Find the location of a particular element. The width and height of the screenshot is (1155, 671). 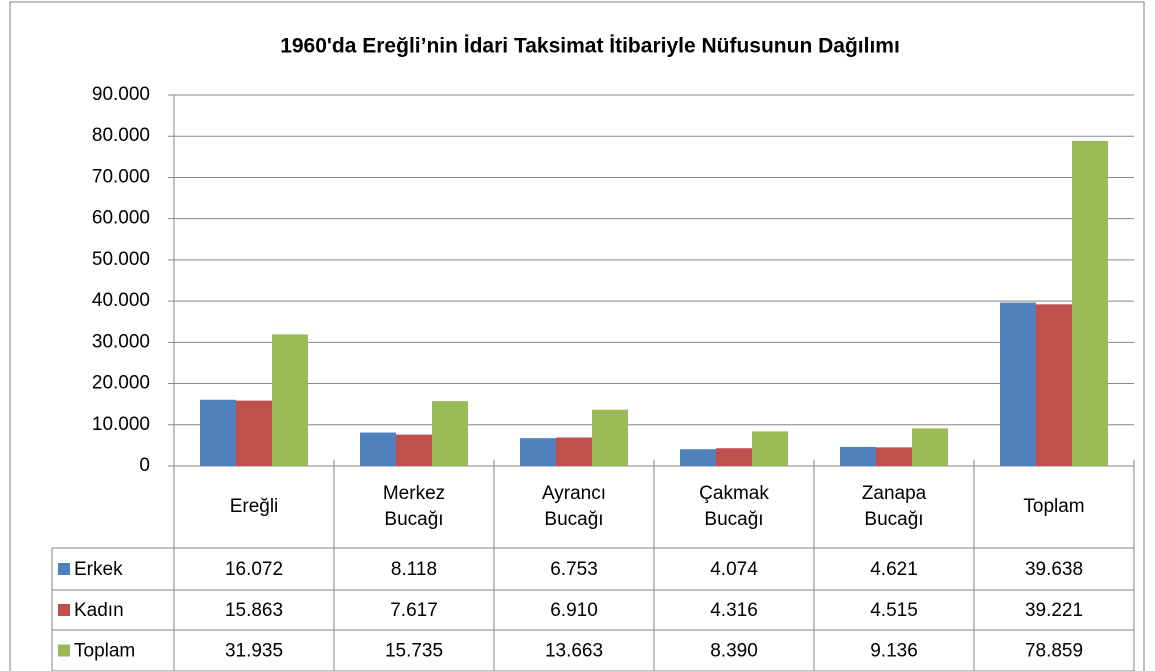

value-label: 8.390 is located at coordinates (734, 651).